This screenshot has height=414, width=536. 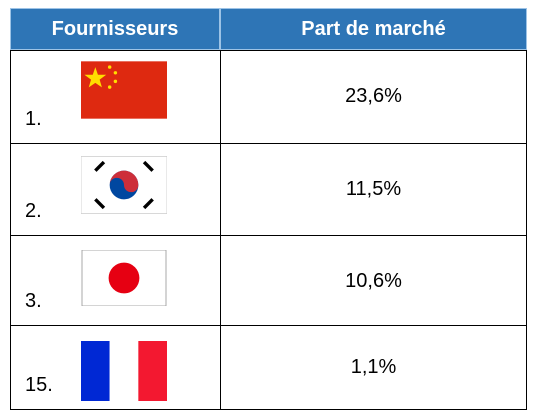 I want to click on header-cell: Part de marché, so click(x=373, y=29).